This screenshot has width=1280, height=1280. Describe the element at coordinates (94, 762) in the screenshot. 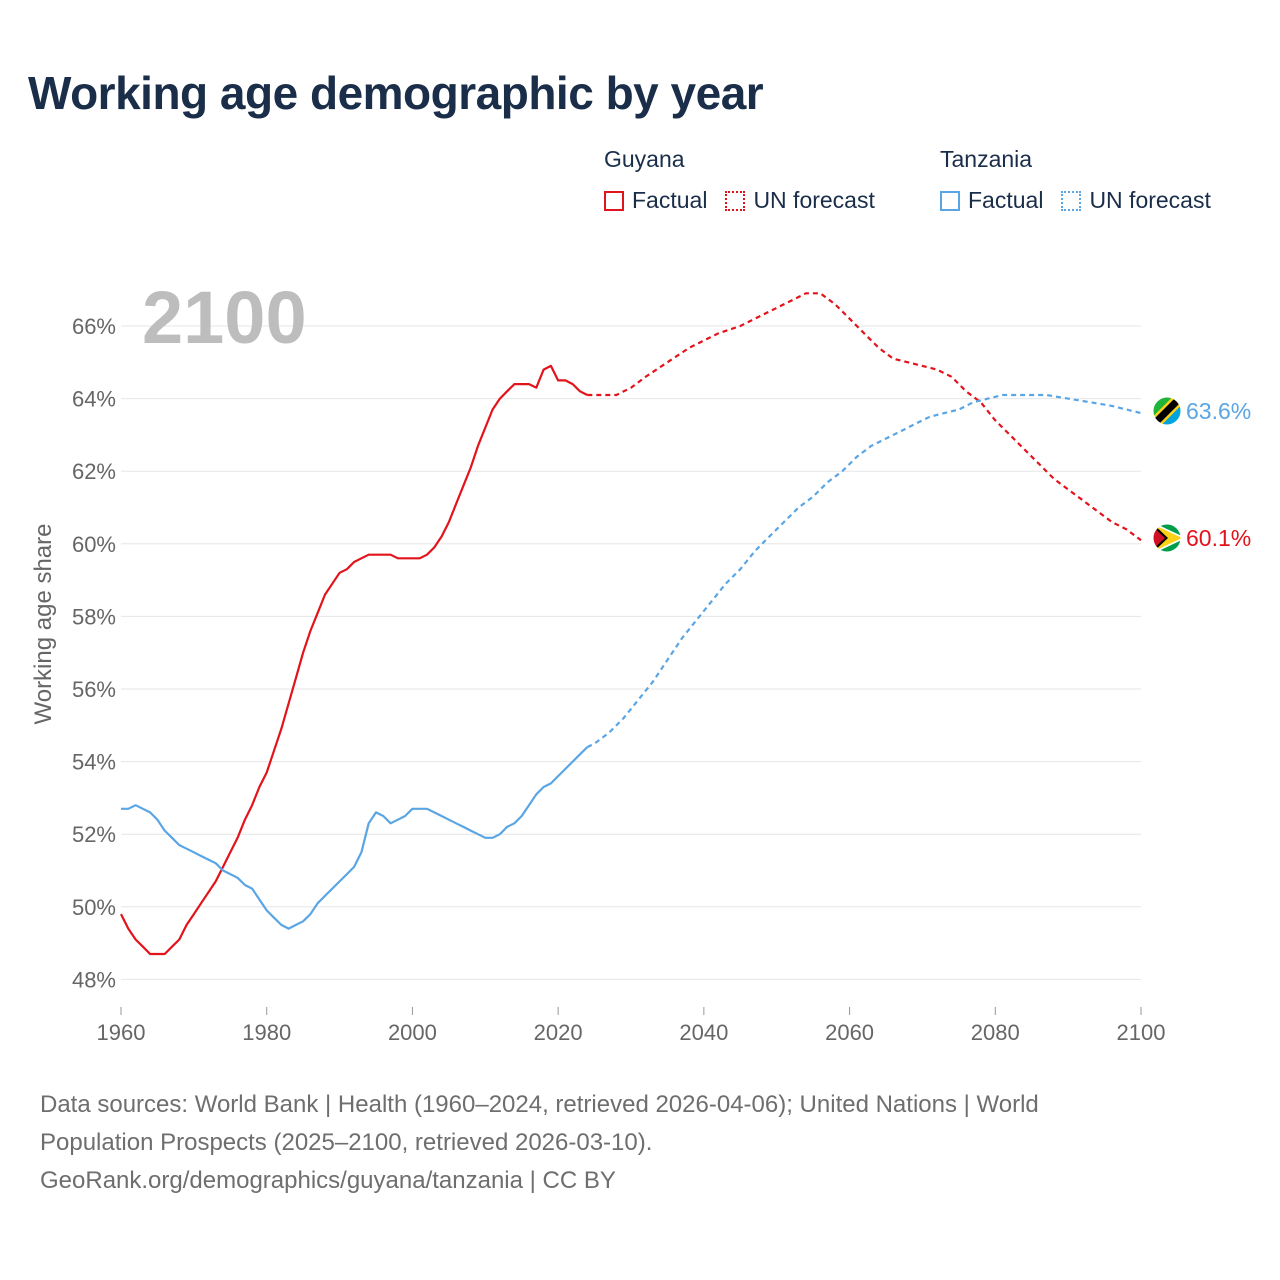

I see `y-tick-label: 54%` at that location.